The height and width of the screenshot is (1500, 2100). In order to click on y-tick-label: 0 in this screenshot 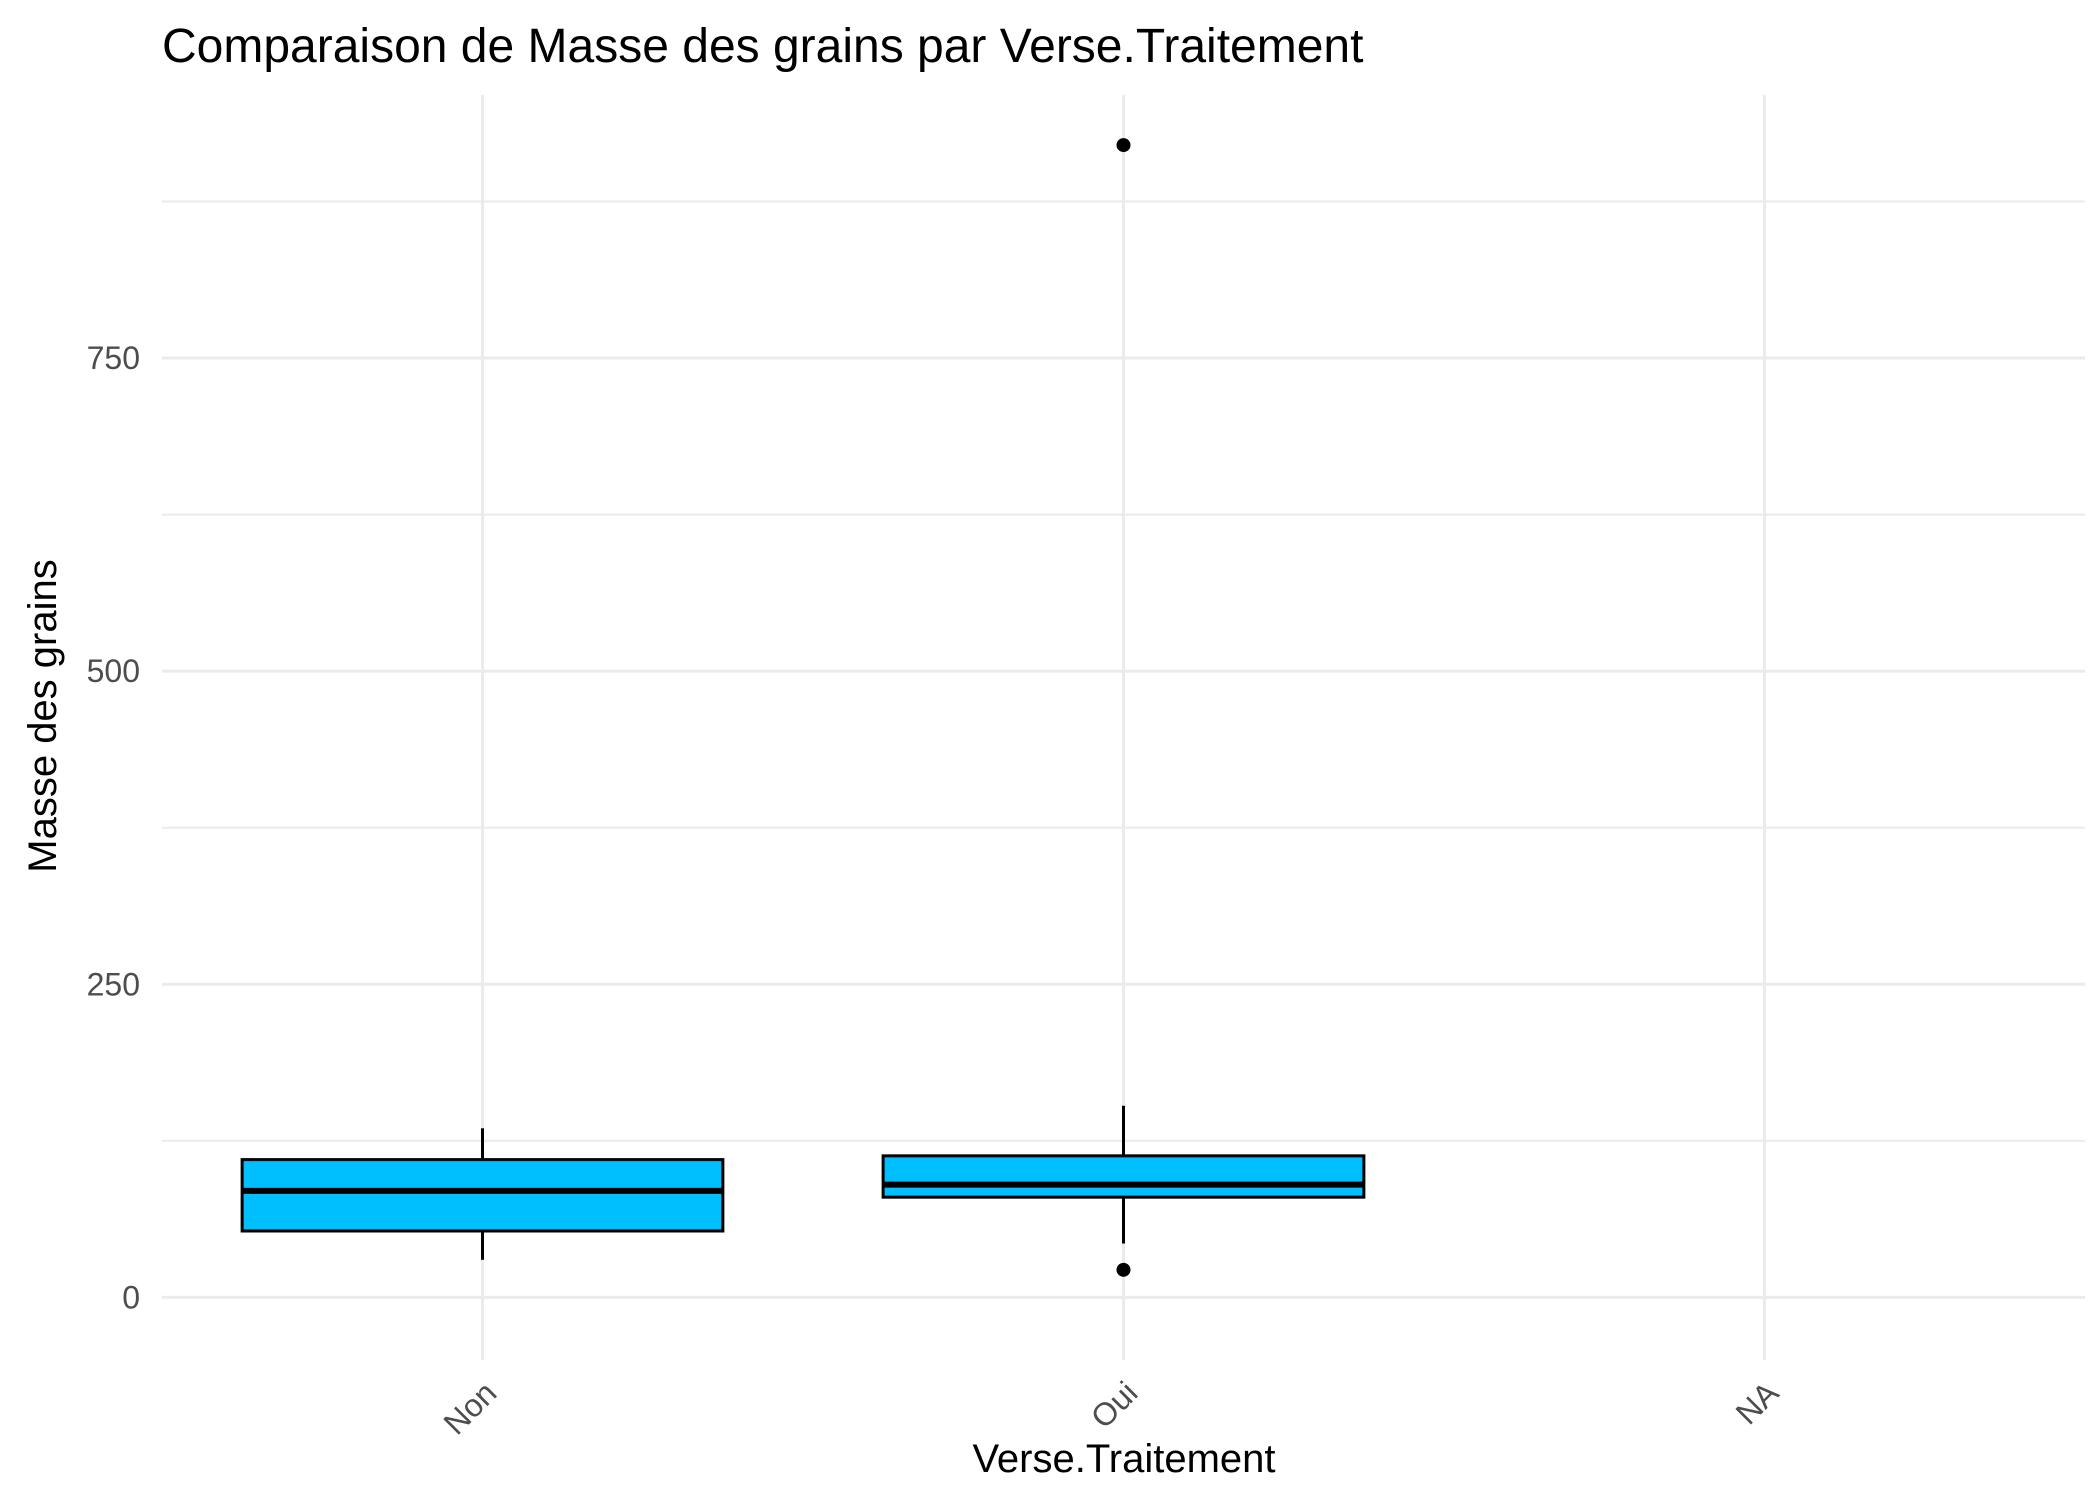, I will do `click(131, 1297)`.